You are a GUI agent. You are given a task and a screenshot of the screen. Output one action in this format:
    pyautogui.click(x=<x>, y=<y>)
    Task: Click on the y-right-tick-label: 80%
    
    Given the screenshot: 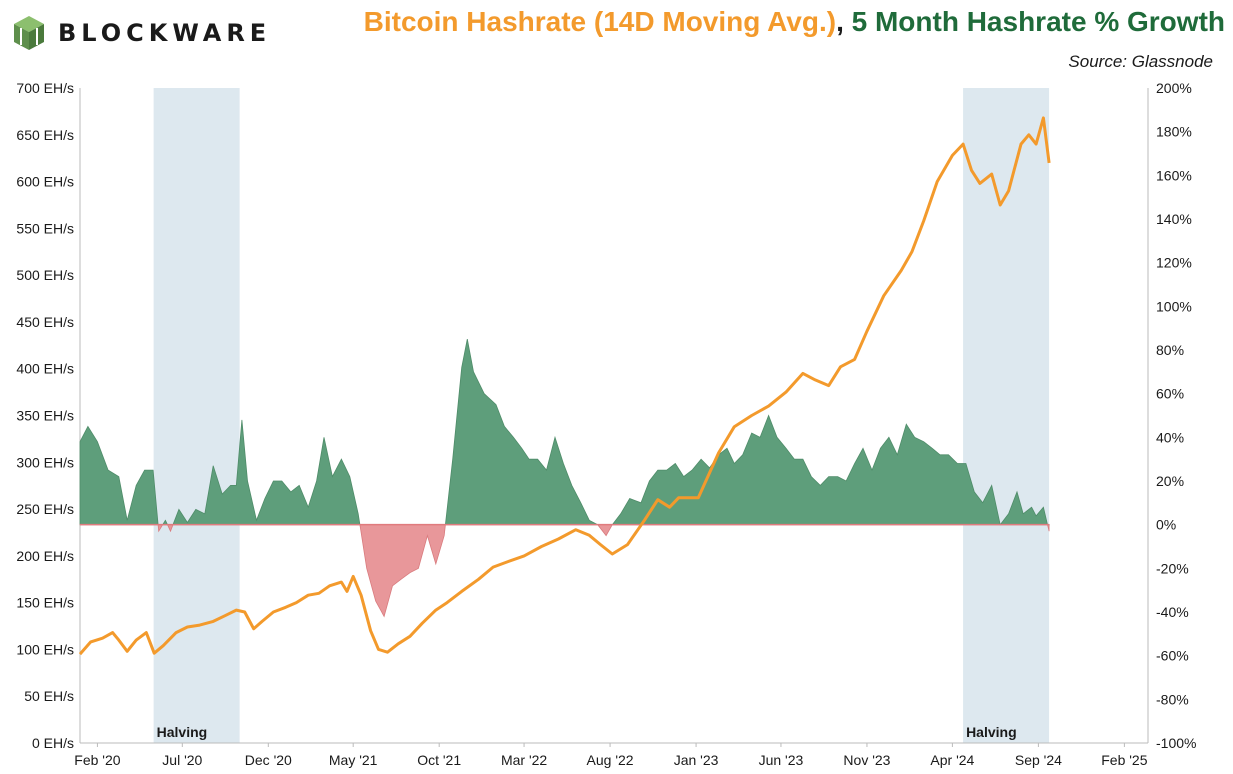 What is the action you would take?
    pyautogui.click(x=1170, y=350)
    